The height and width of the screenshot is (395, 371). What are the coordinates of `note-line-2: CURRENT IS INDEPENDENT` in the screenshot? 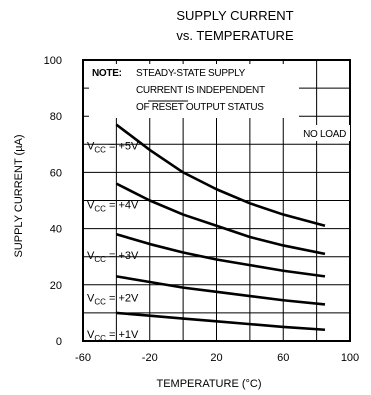 It's located at (200, 90).